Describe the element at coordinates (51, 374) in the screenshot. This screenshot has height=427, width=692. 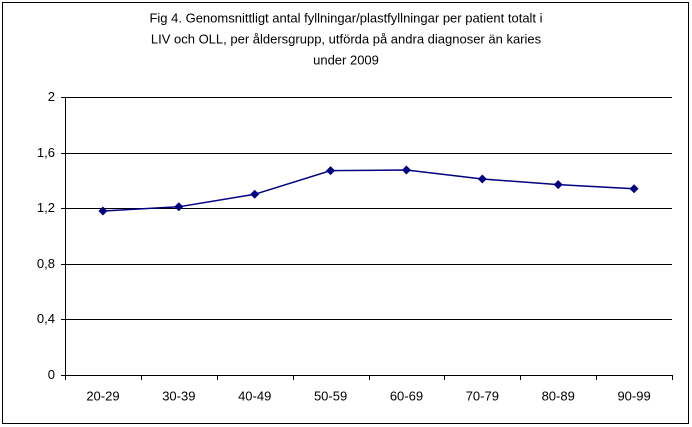
I see `y-tick-label: 0` at that location.